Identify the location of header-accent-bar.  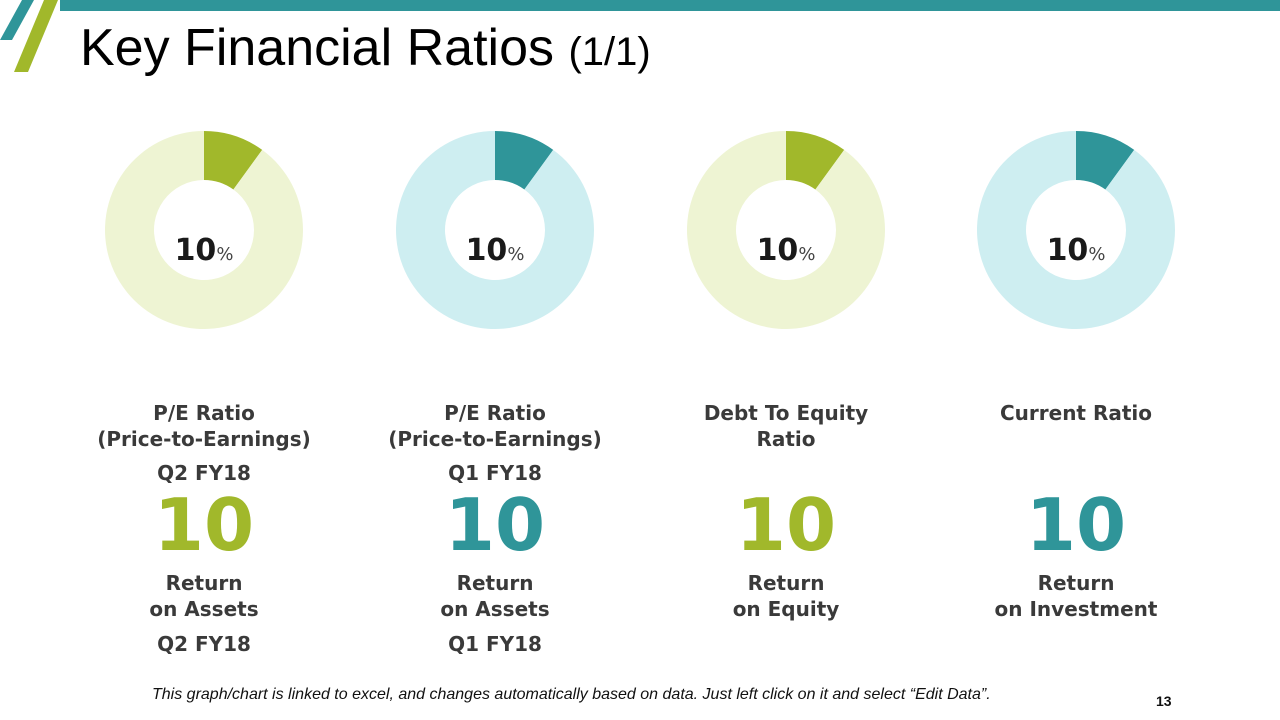
(670, 5).